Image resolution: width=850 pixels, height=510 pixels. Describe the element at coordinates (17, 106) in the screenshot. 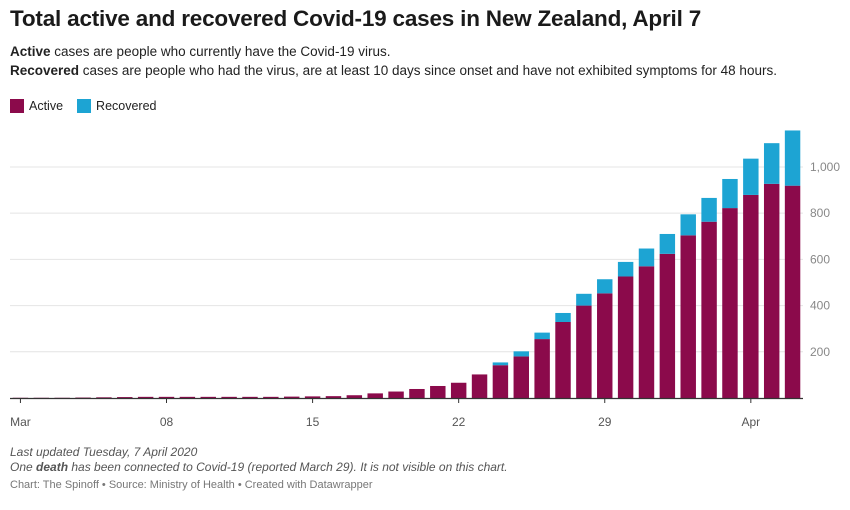

I see `legend-swatch-active` at that location.